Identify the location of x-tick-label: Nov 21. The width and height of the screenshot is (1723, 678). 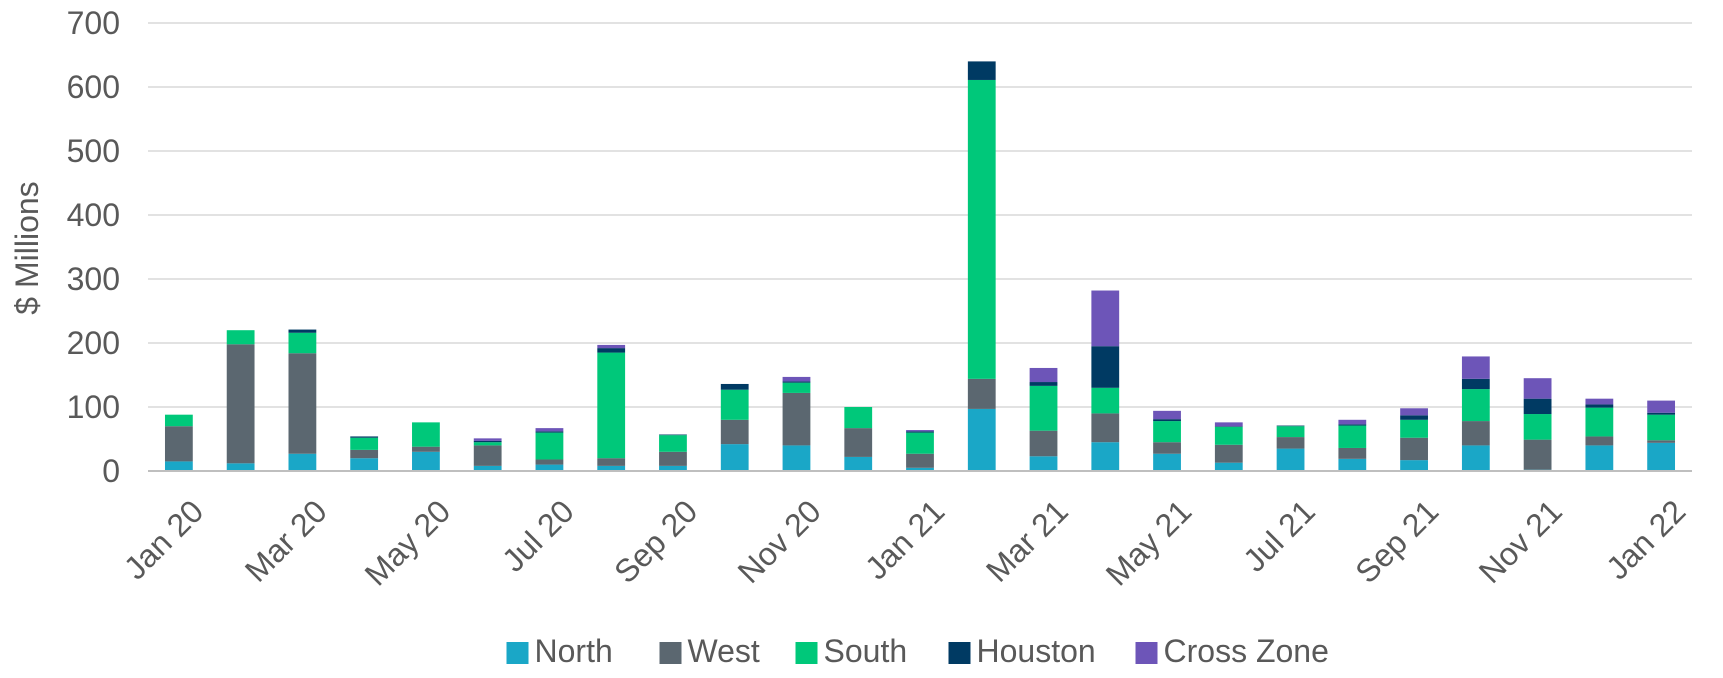
(1520, 541).